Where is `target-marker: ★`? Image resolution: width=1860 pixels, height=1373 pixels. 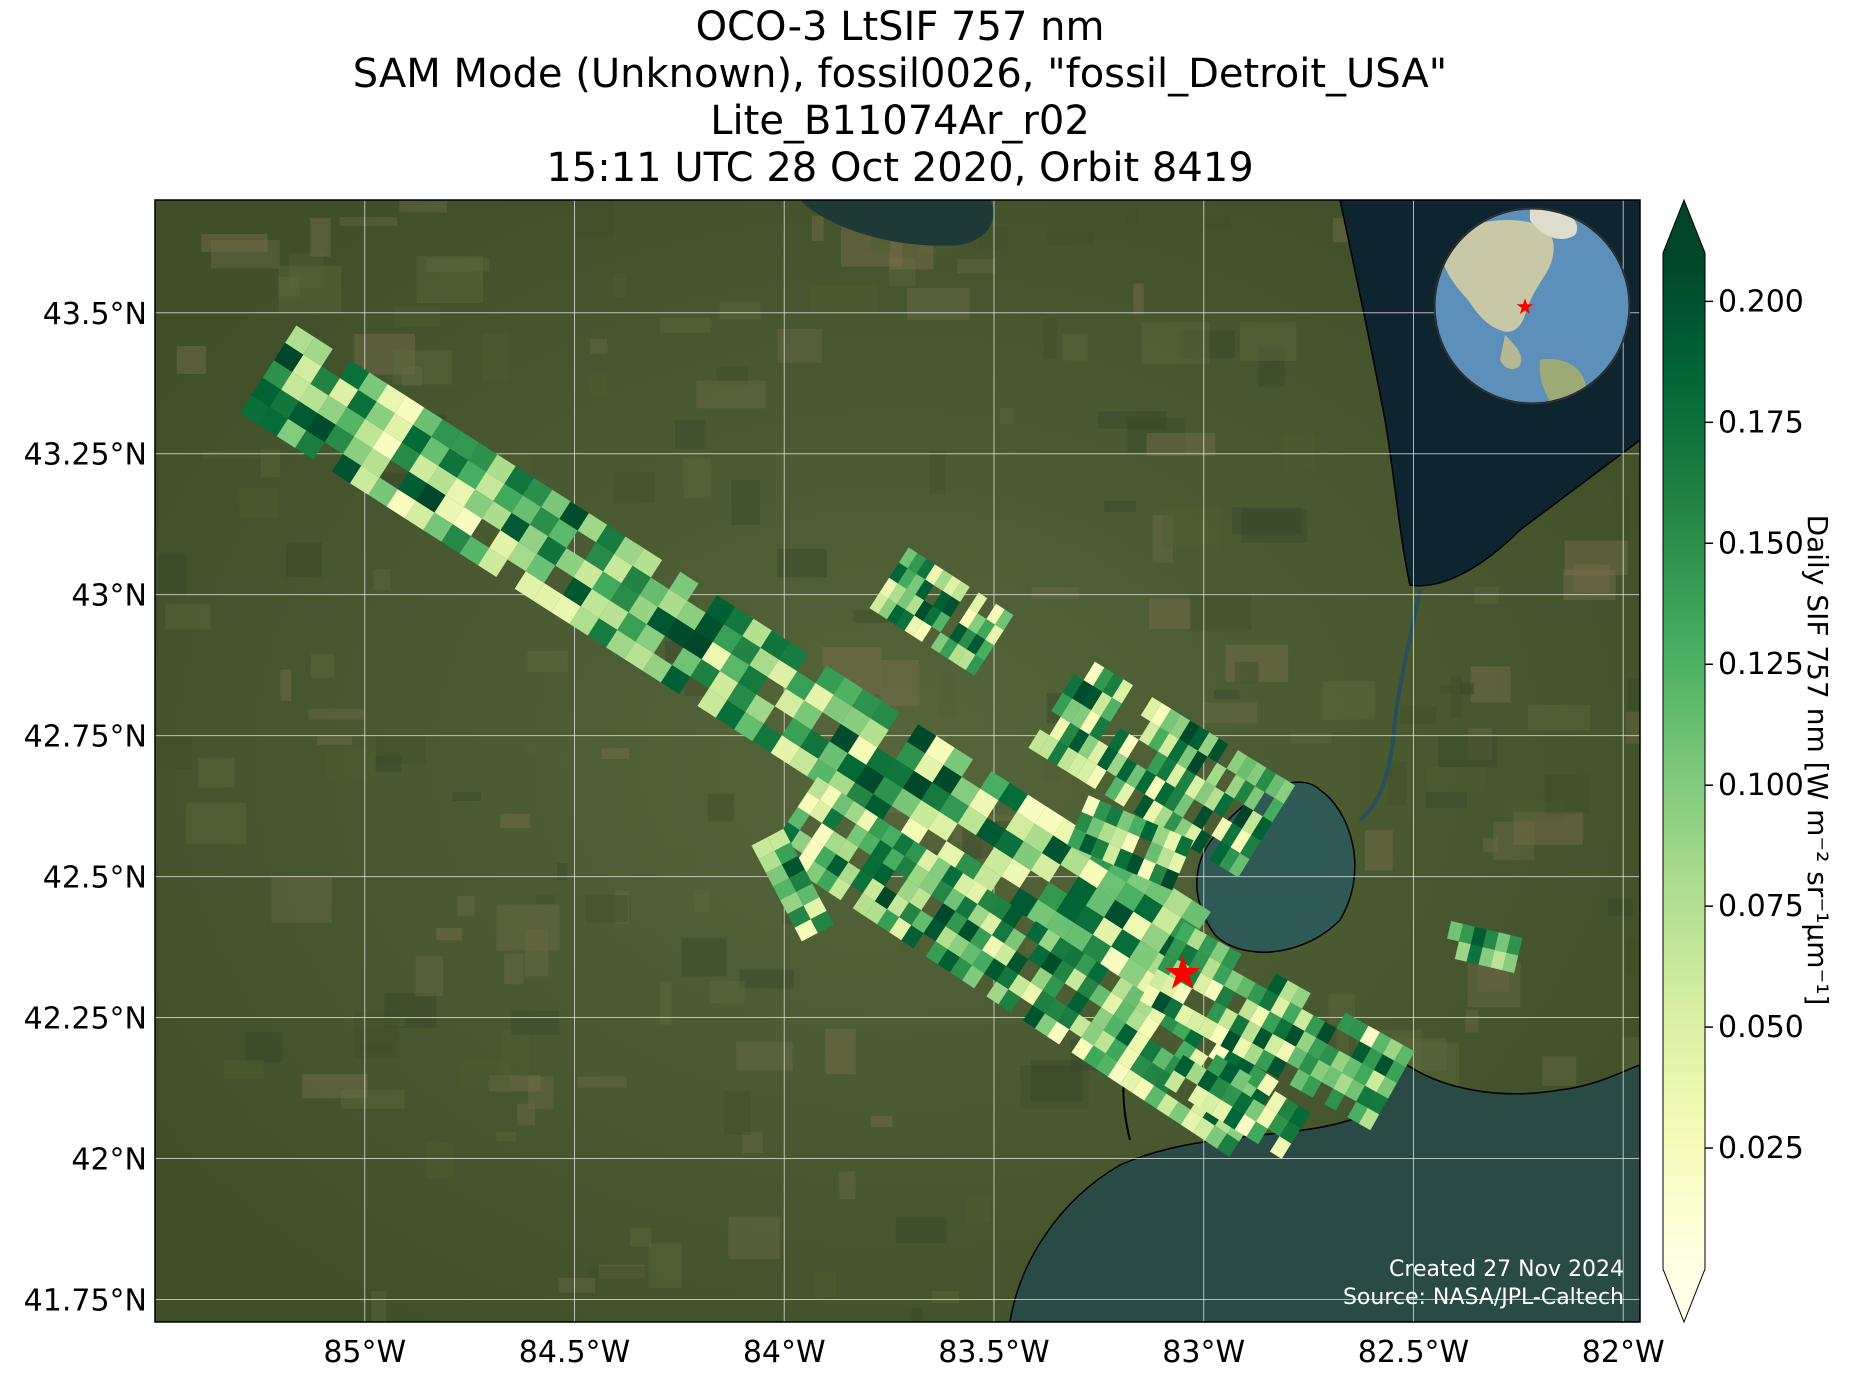
target-marker: ★ is located at coordinates (1182, 972).